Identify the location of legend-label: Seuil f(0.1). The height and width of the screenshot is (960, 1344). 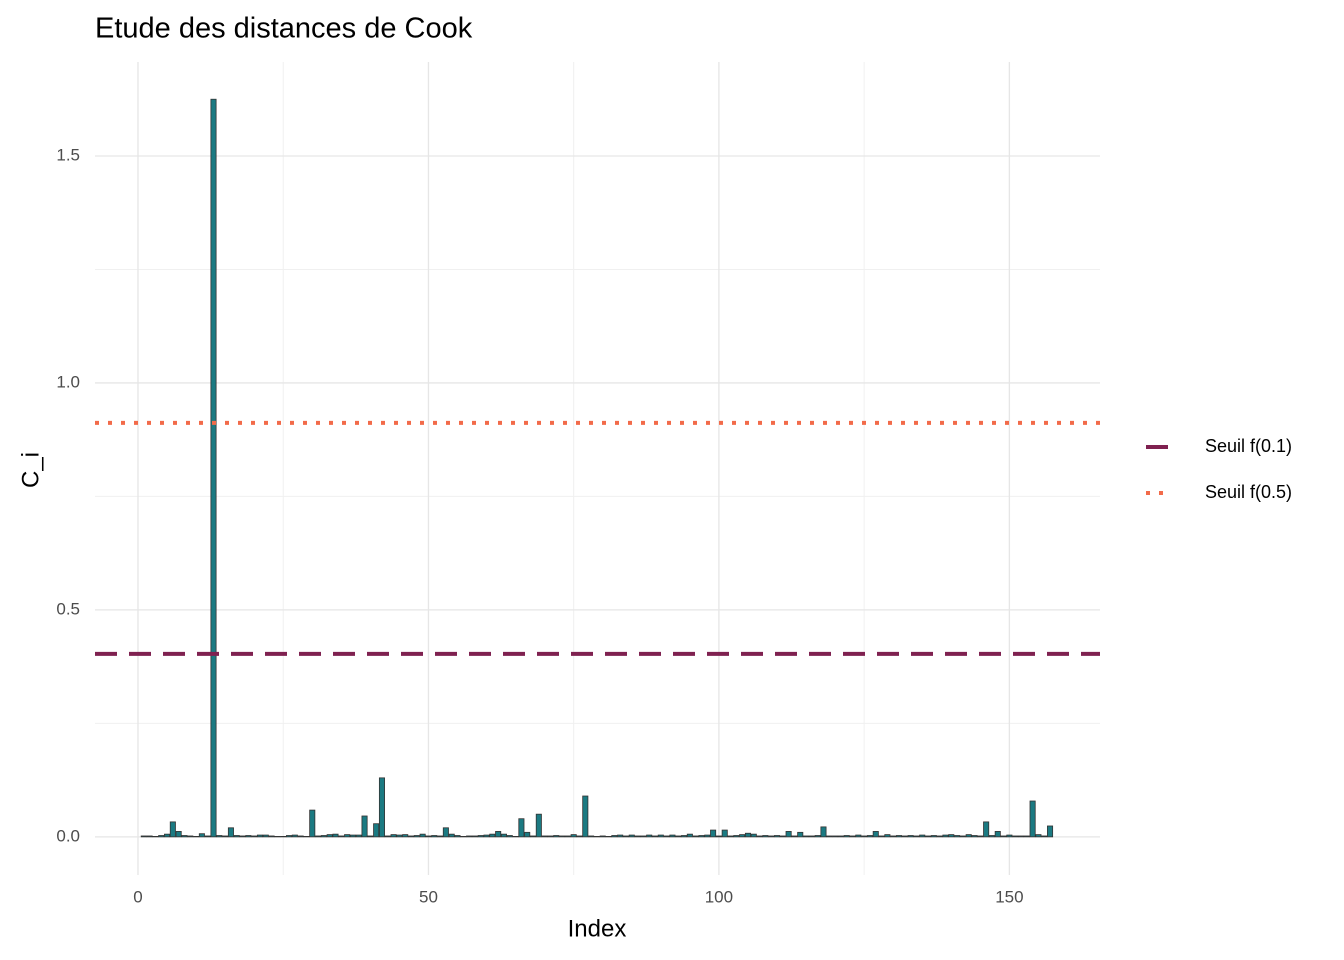
(1248, 446).